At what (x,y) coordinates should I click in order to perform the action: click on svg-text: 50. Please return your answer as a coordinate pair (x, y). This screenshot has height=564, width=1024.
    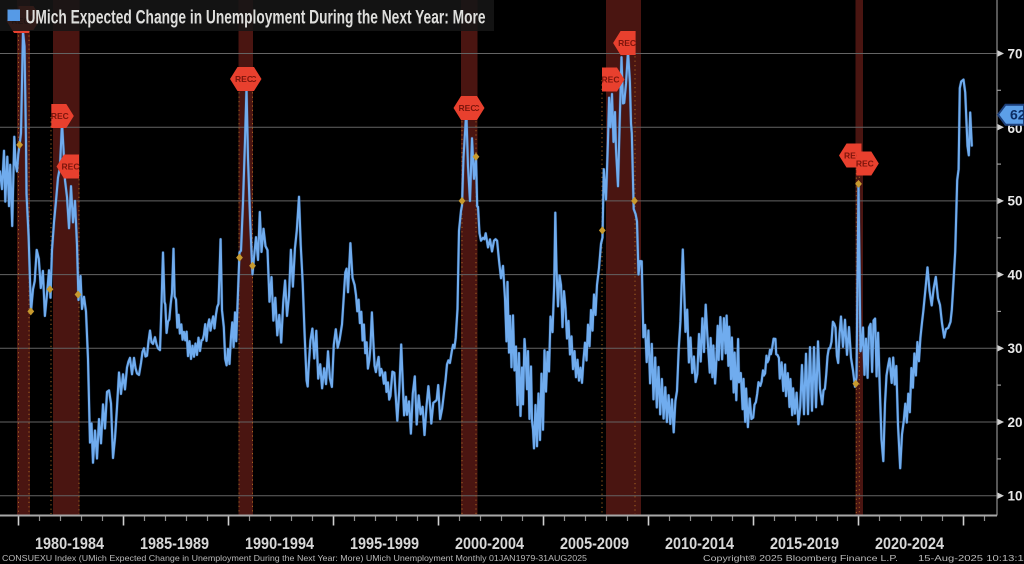
    Looking at the image, I should click on (1015, 201).